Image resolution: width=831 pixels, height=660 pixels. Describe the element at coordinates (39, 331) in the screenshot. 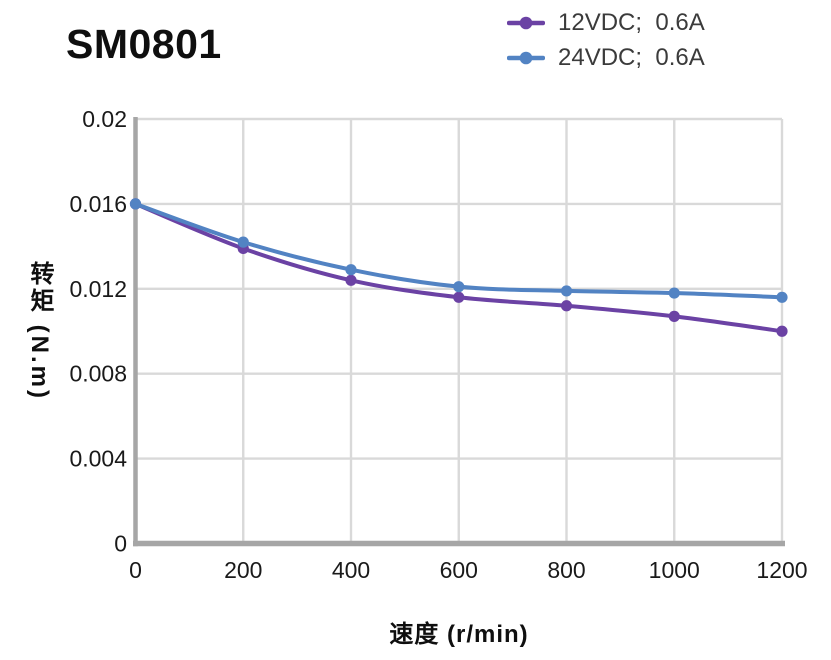

I see `y-axis-title: 转矩 (N.m)` at that location.